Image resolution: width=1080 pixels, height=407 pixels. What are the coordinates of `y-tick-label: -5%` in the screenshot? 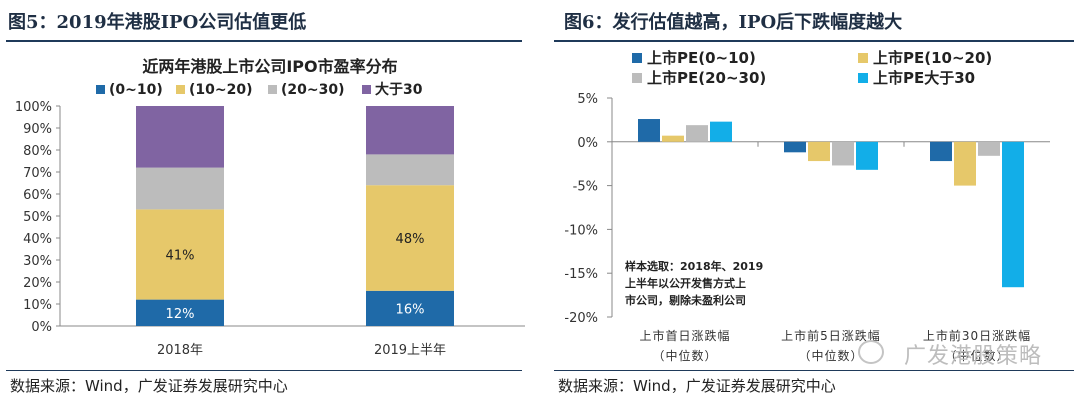 It's located at (585, 187).